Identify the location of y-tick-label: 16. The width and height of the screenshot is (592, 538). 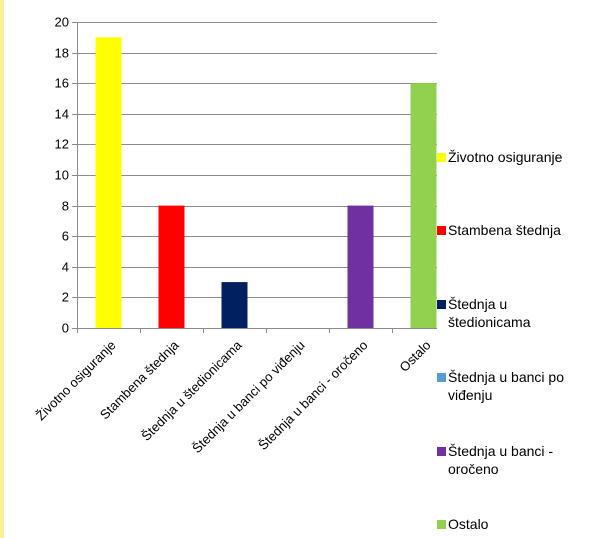
(62, 83).